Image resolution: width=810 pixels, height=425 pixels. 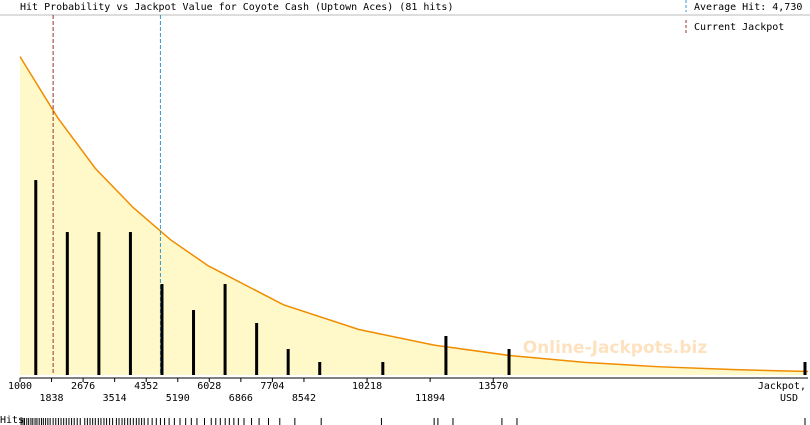 I want to click on x-tick-label: 4352, so click(x=146, y=386).